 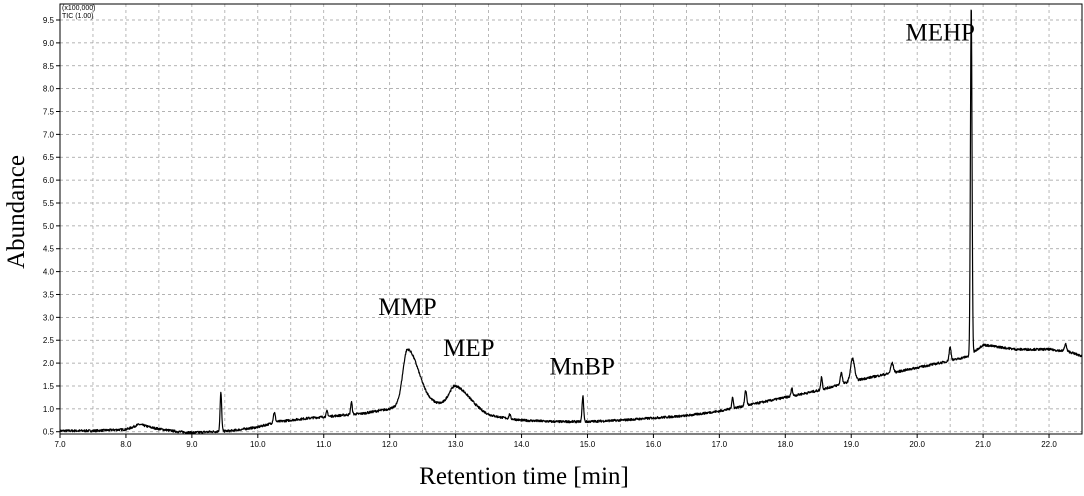 I want to click on peak-label-mep: MEP, so click(x=468, y=348).